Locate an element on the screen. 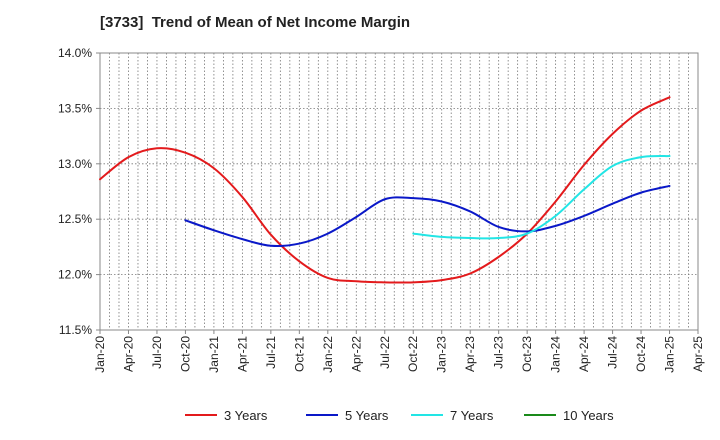 The height and width of the screenshot is (440, 720). x-tick-label: Apr-20 is located at coordinates (128, 354).